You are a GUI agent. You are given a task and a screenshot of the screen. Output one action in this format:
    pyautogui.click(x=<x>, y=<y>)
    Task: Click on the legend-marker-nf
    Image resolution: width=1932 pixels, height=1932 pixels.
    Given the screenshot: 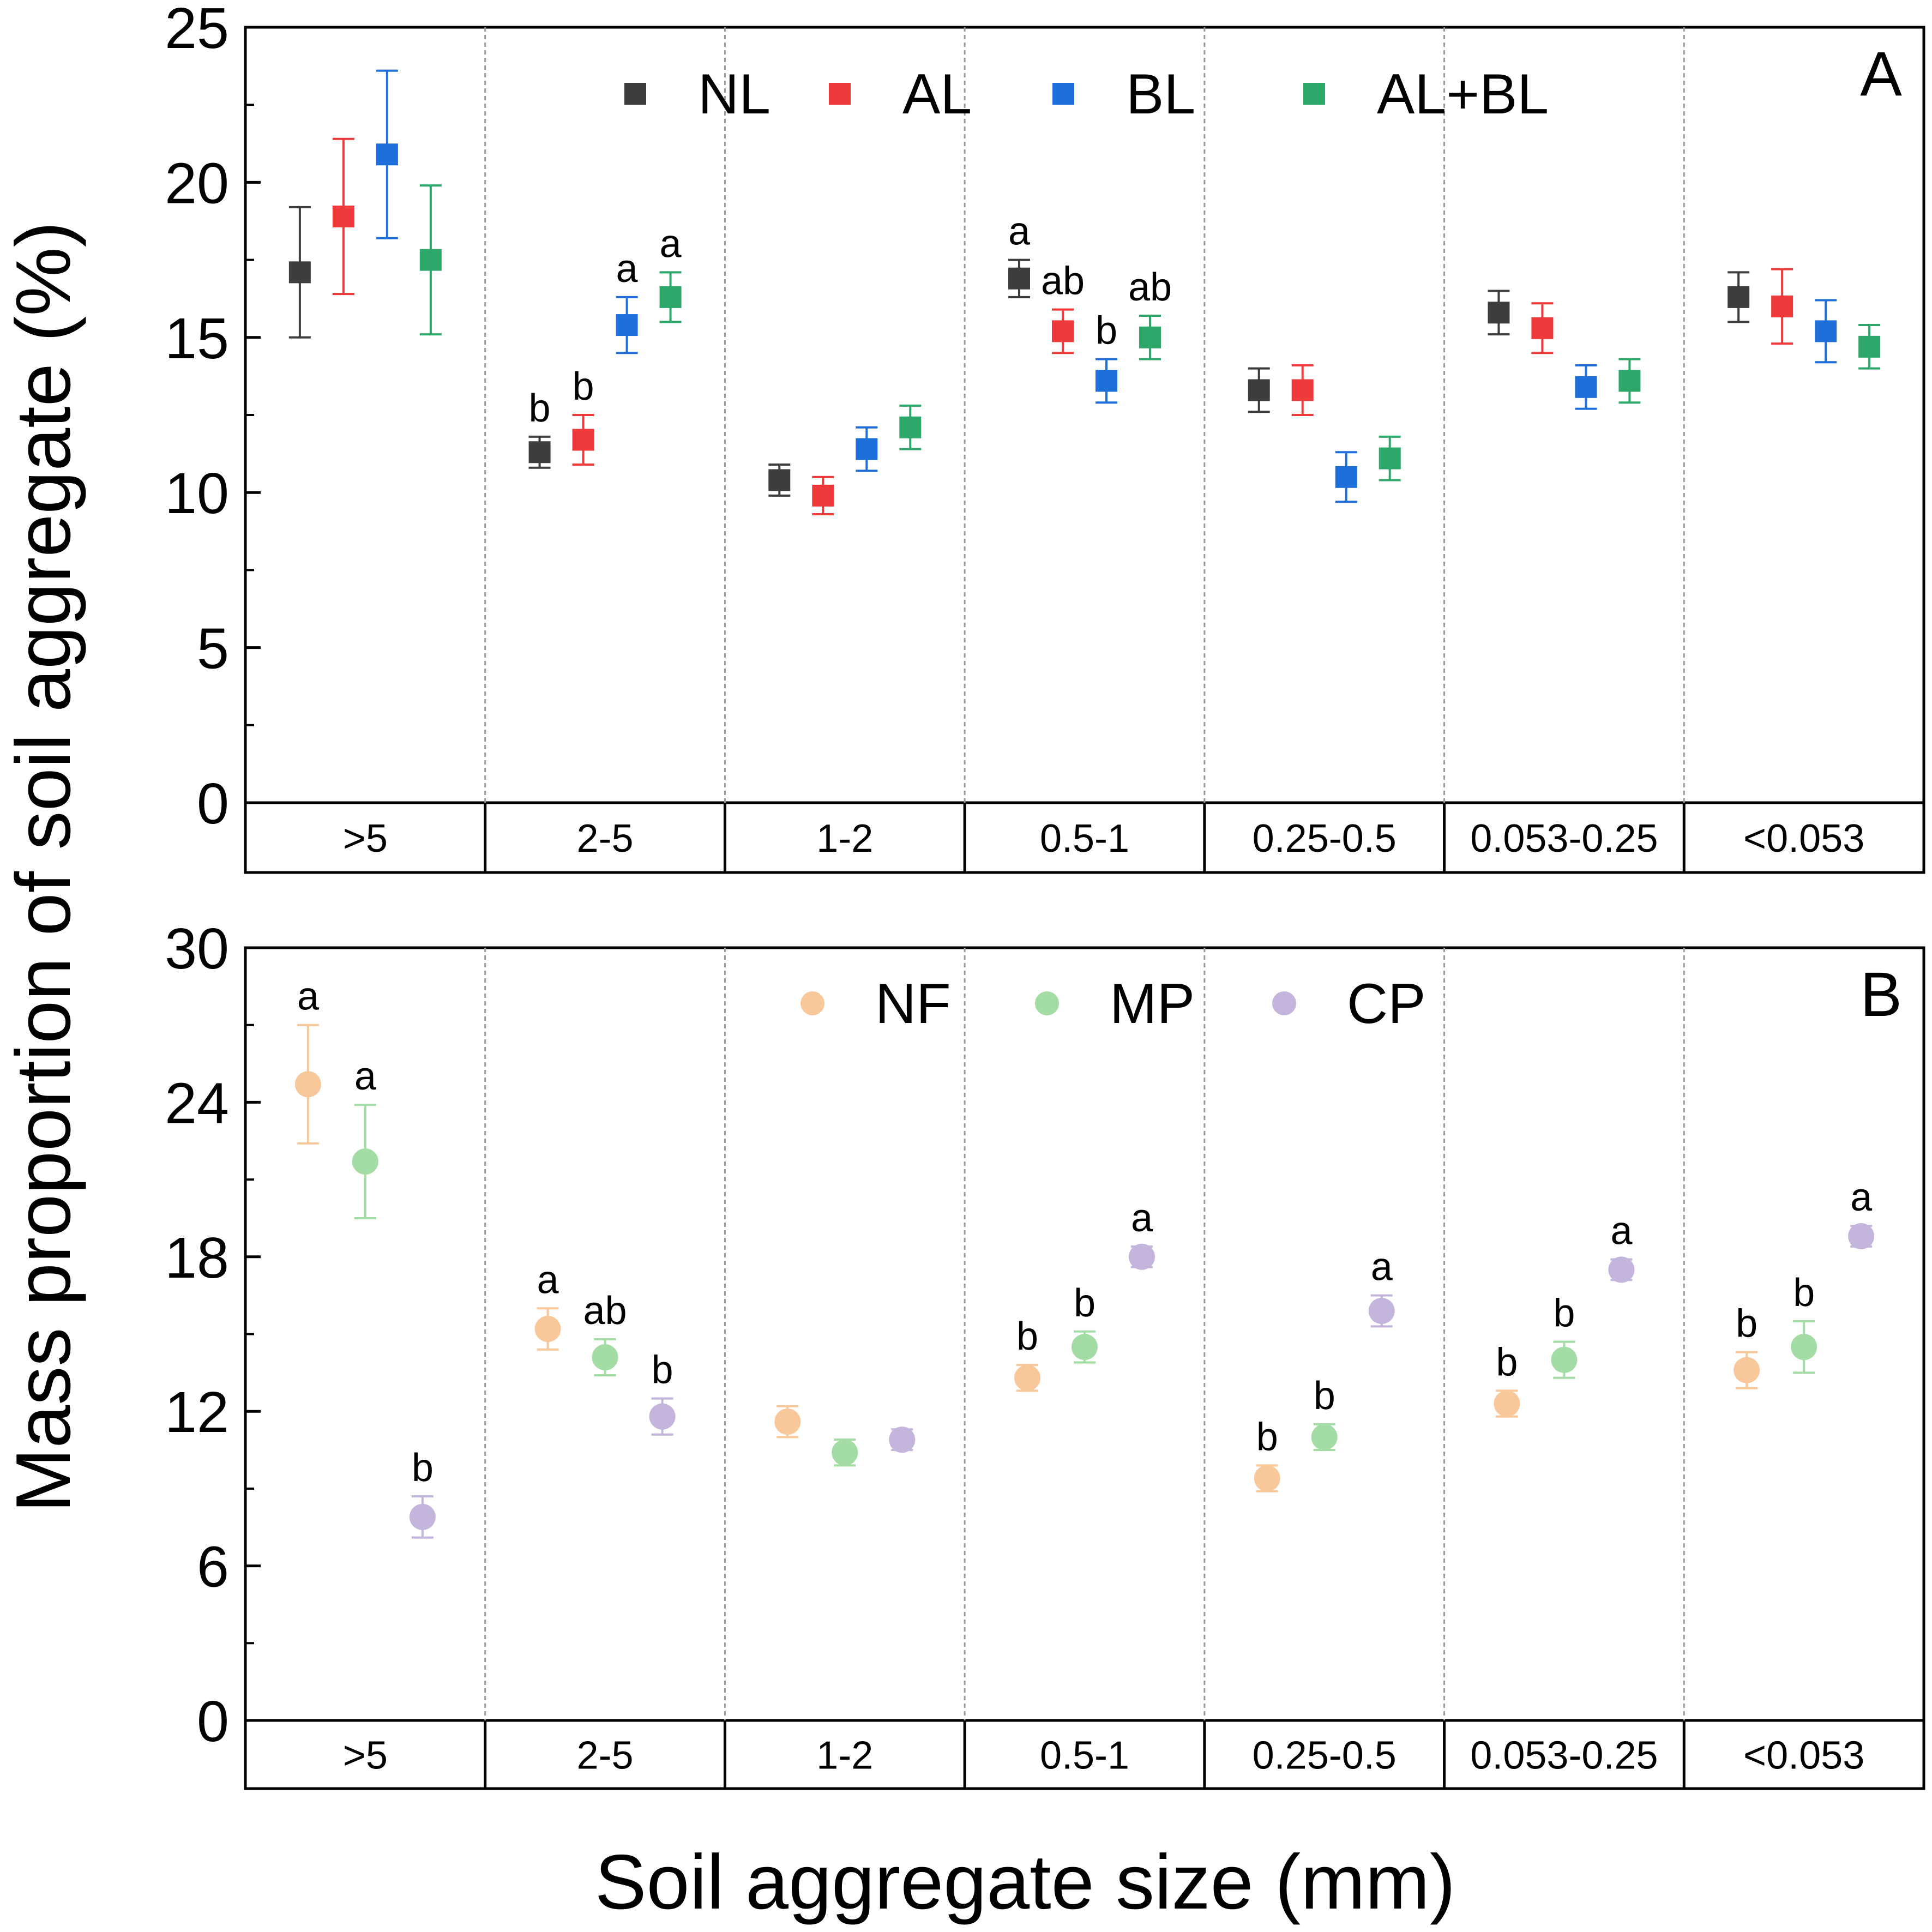 What is the action you would take?
    pyautogui.click(x=812, y=1003)
    